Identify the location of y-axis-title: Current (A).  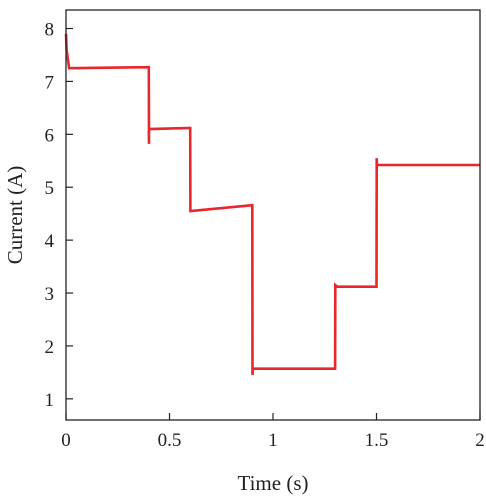
(15, 215).